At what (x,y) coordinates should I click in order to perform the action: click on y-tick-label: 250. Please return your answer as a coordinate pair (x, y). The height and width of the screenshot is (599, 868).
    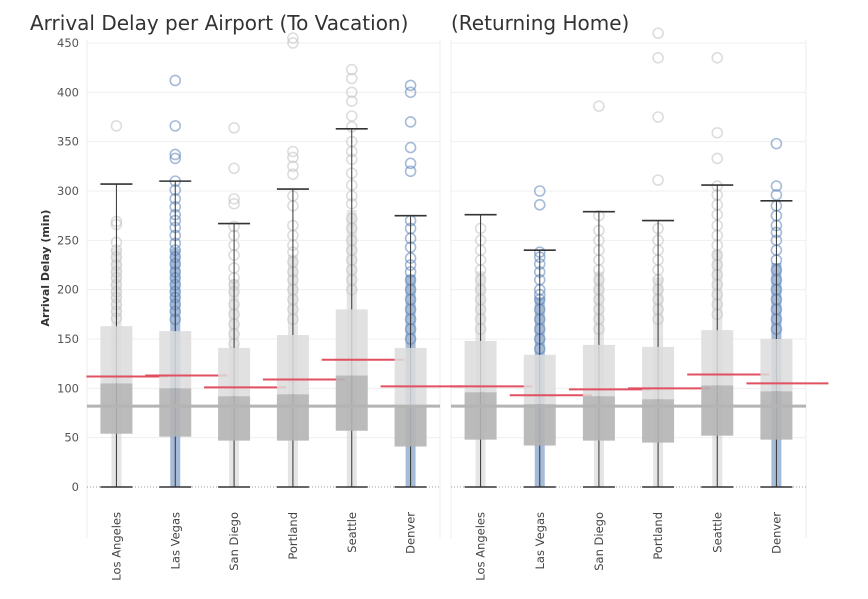
    Looking at the image, I should click on (68, 240).